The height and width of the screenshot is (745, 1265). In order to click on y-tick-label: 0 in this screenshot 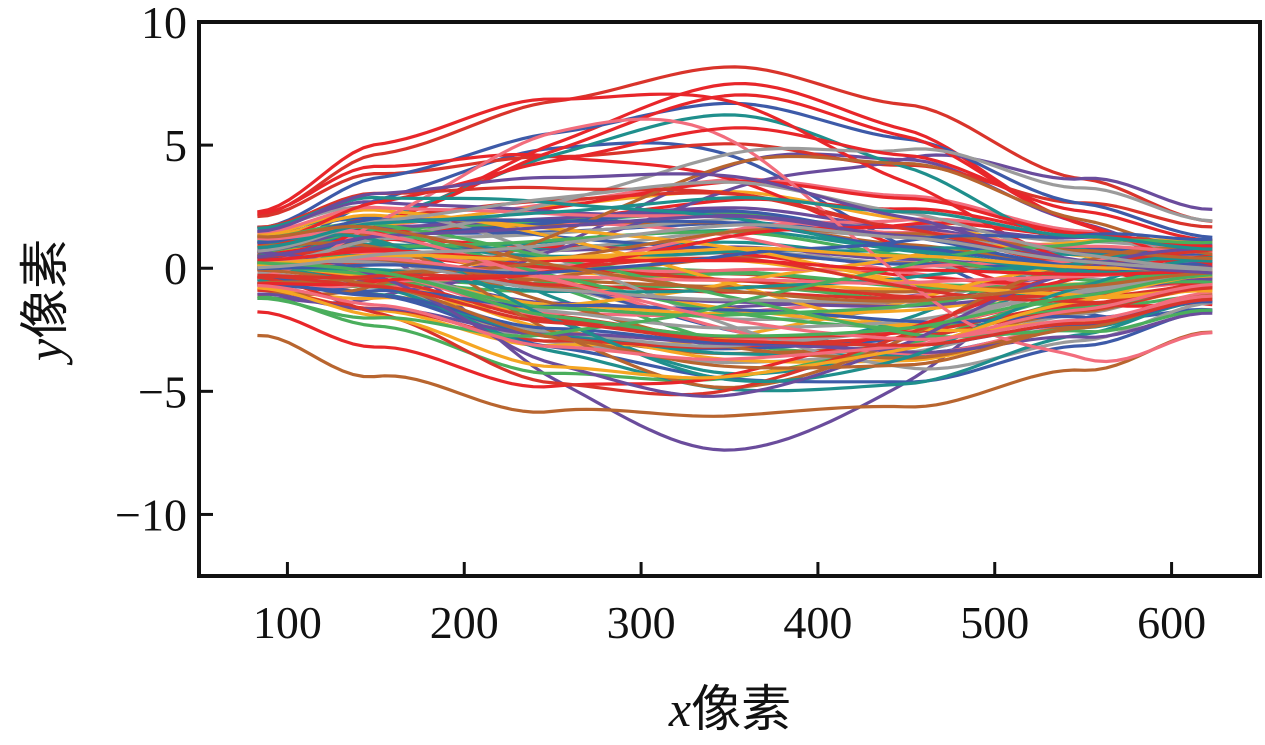, I will do `click(175, 268)`.